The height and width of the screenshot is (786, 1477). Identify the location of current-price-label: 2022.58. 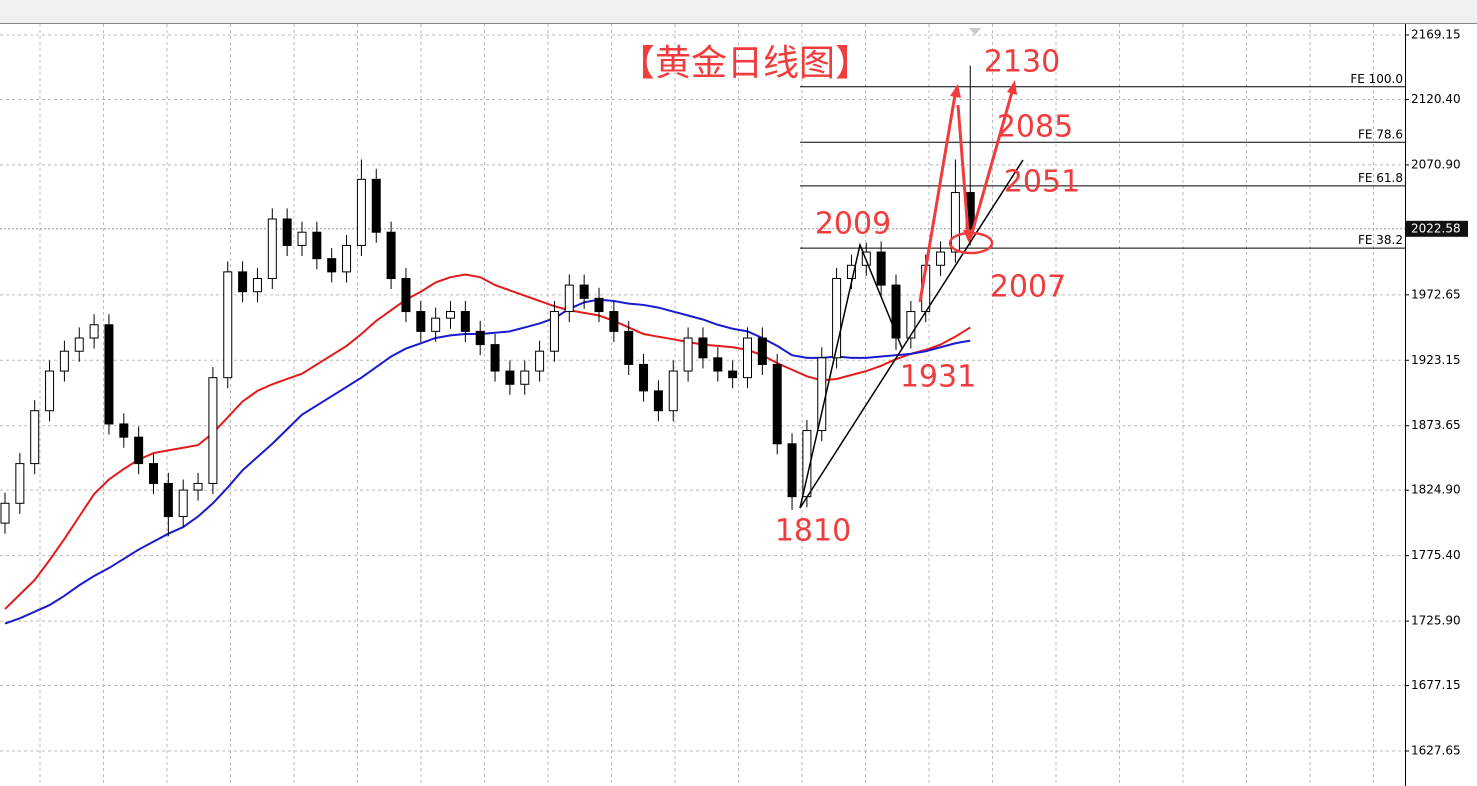
(1436, 228).